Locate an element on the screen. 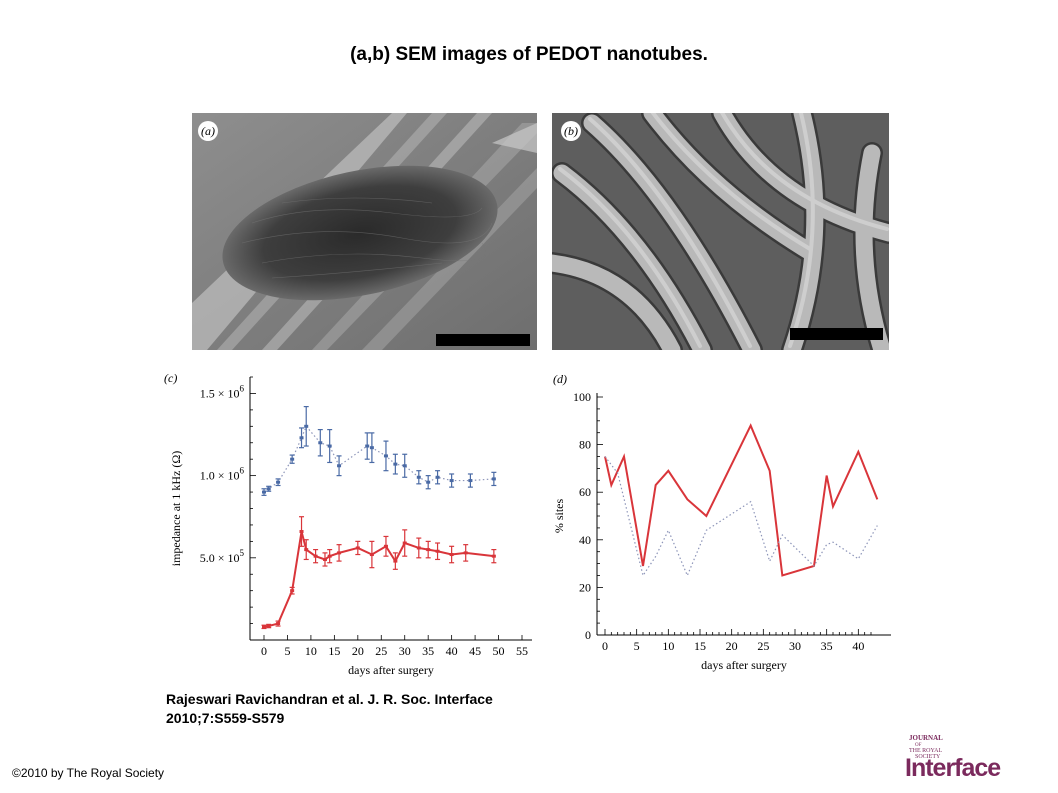 The width and height of the screenshot is (1058, 793). y-axis-label: impedance at 1 kHz (Ω) is located at coordinates (176, 509).